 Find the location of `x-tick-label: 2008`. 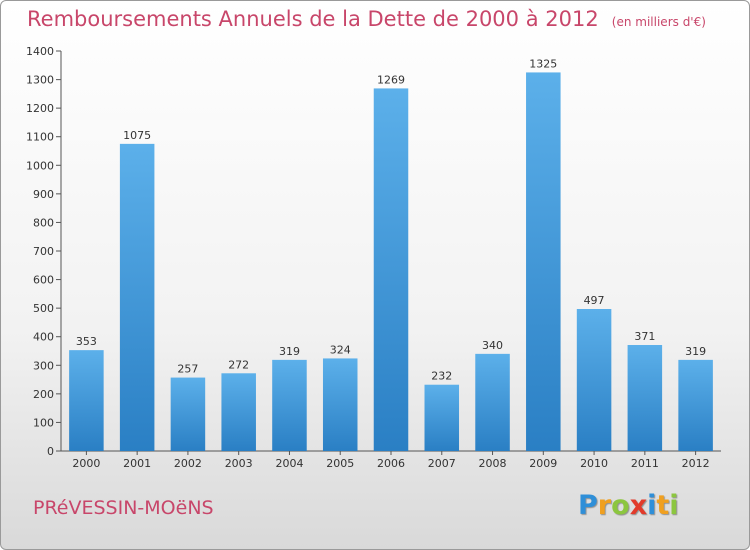

x-tick-label: 2008 is located at coordinates (493, 463).